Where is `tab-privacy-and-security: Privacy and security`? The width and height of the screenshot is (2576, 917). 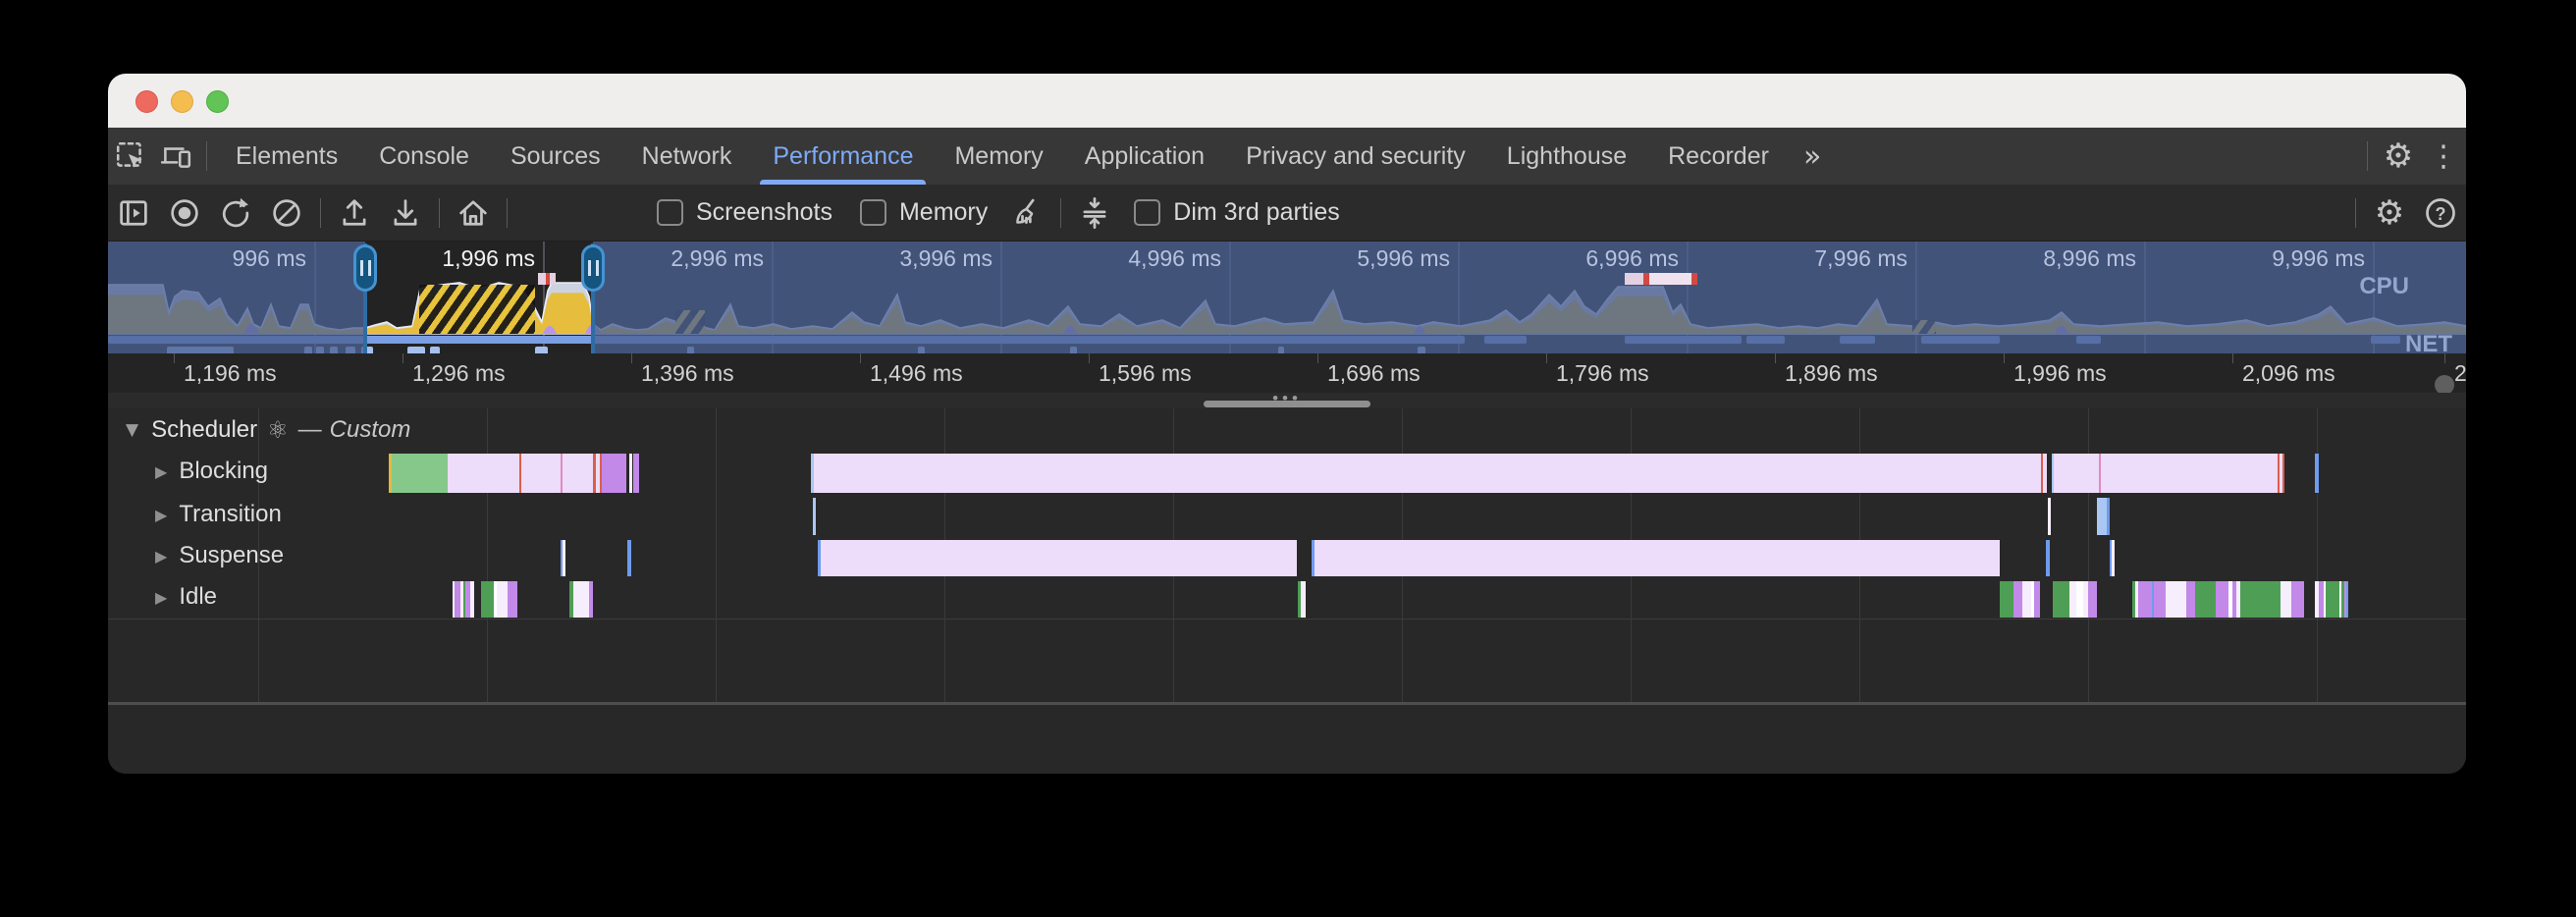
tab-privacy-and-security: Privacy and security is located at coordinates (1356, 155).